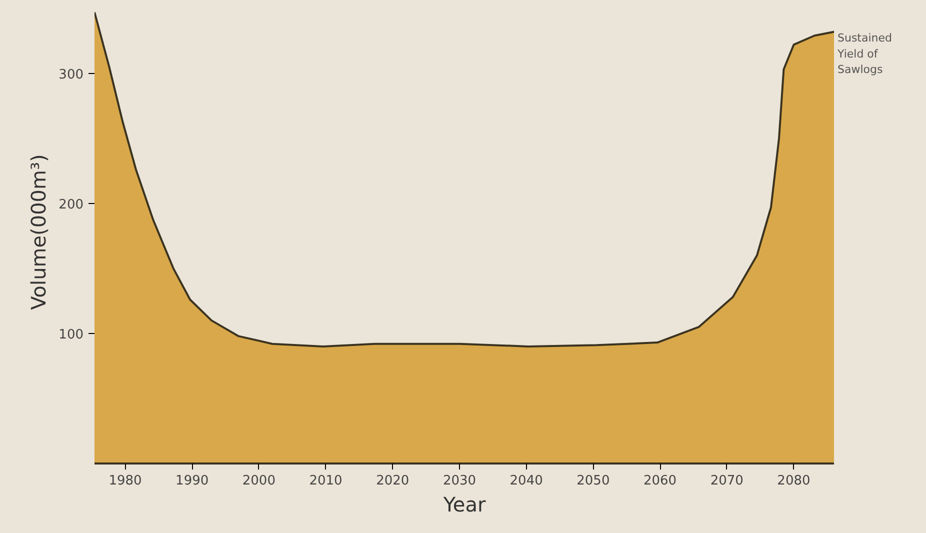 This screenshot has height=533, width=926. What do you see at coordinates (526, 481) in the screenshot?
I see `x-tick-label: 2040` at bounding box center [526, 481].